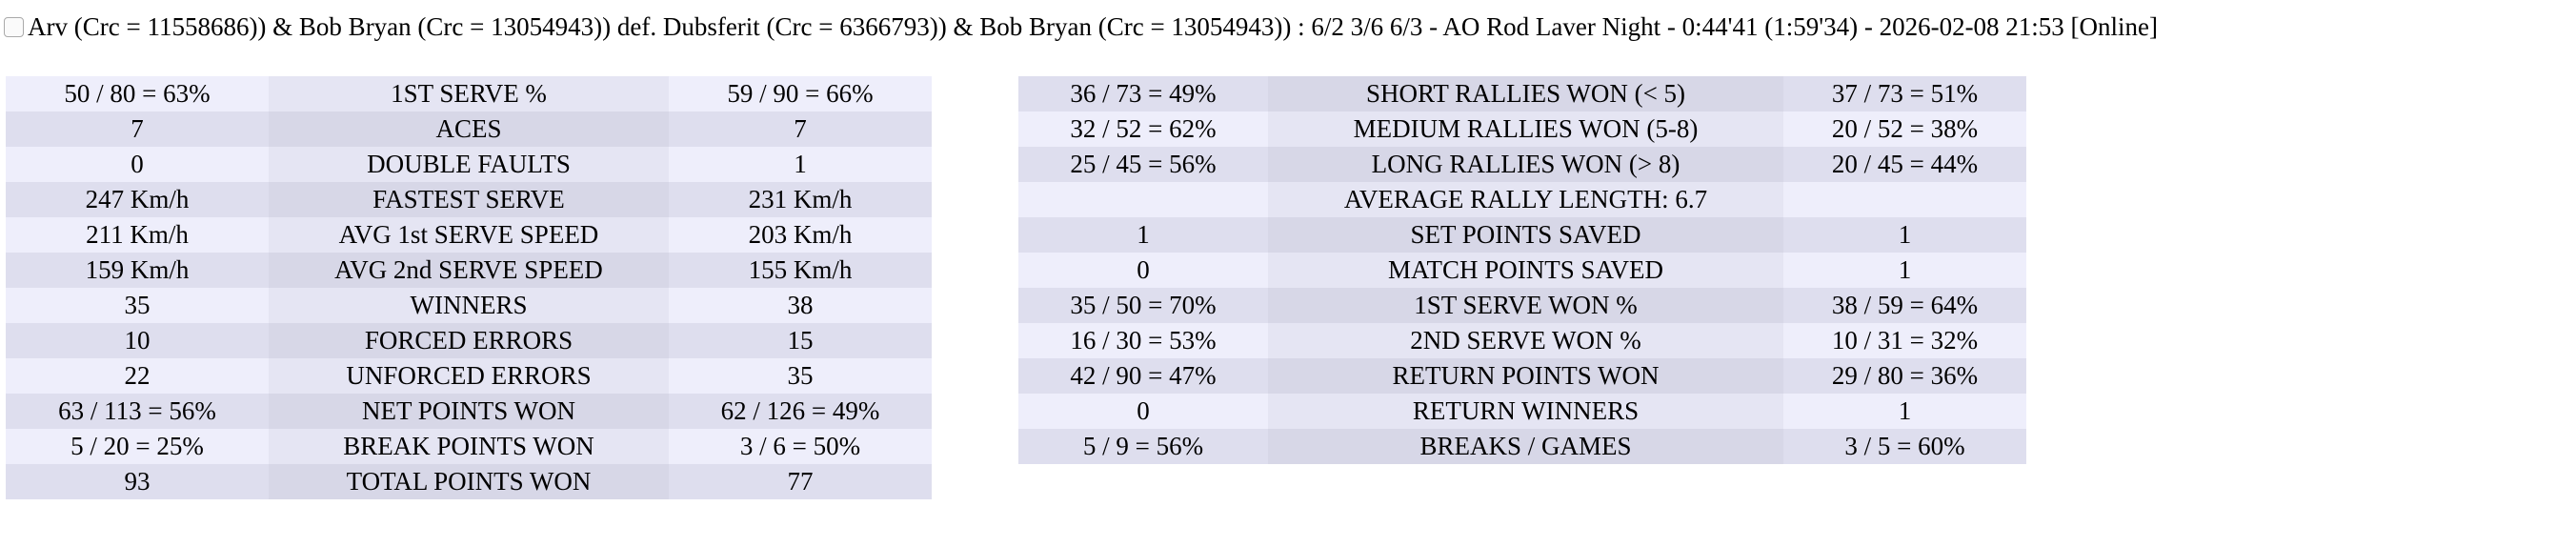 The width and height of the screenshot is (2576, 547). I want to click on player2-value: 15, so click(801, 341).